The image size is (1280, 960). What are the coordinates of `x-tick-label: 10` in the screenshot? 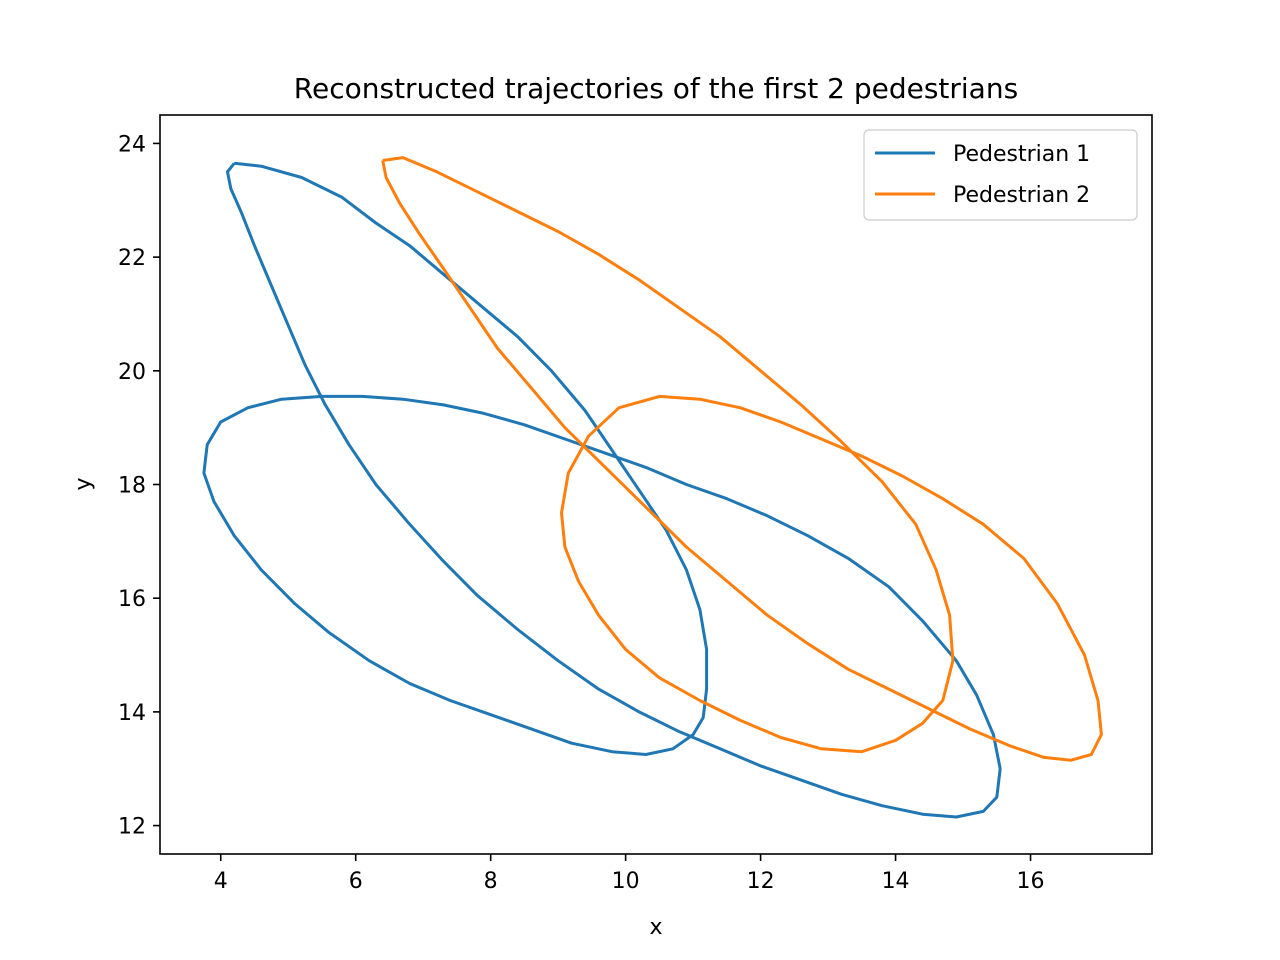 It's located at (626, 881).